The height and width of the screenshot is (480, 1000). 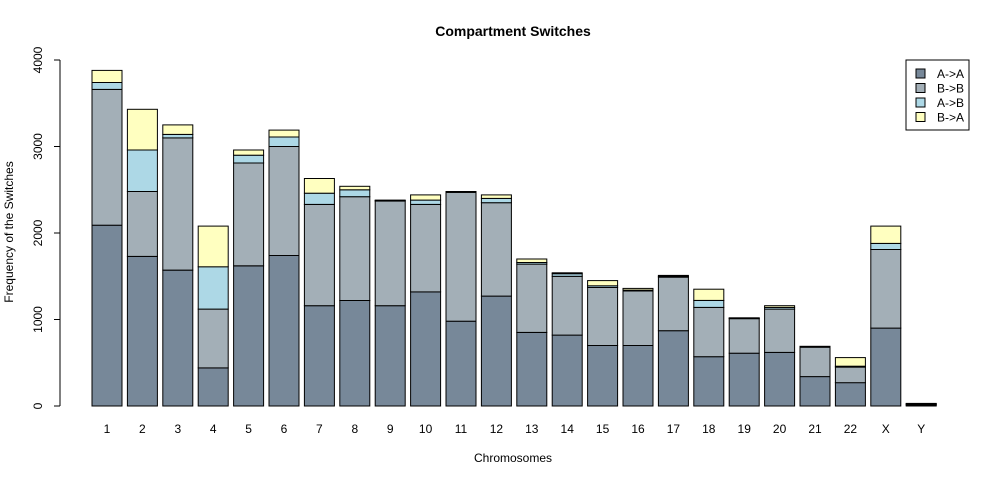 I want to click on x-tick-label: 5, so click(x=248, y=429).